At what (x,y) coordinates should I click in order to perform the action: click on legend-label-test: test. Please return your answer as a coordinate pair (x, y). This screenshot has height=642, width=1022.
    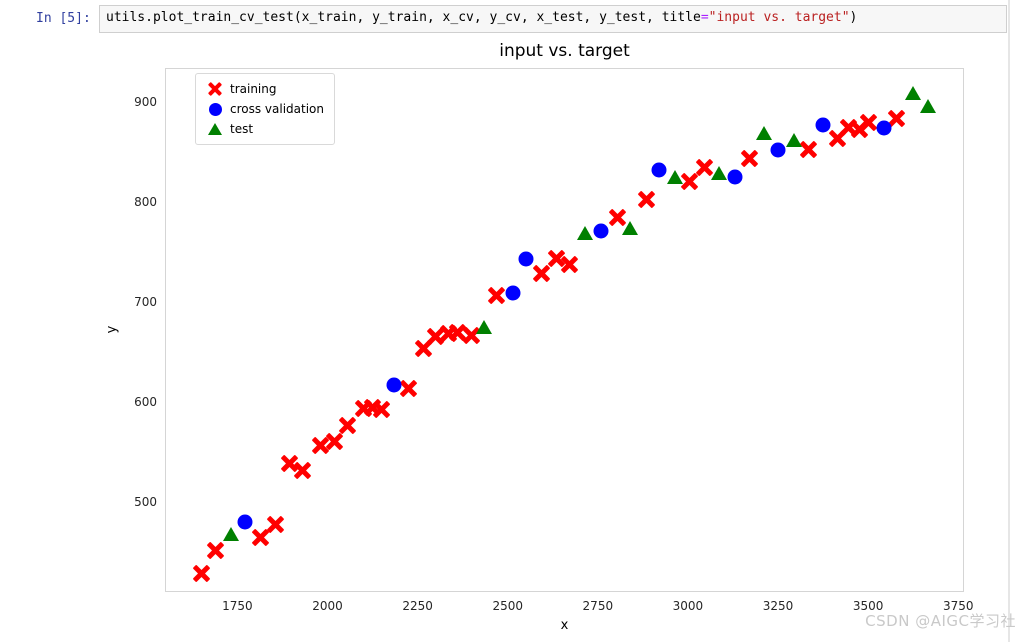
    Looking at the image, I should click on (242, 129).